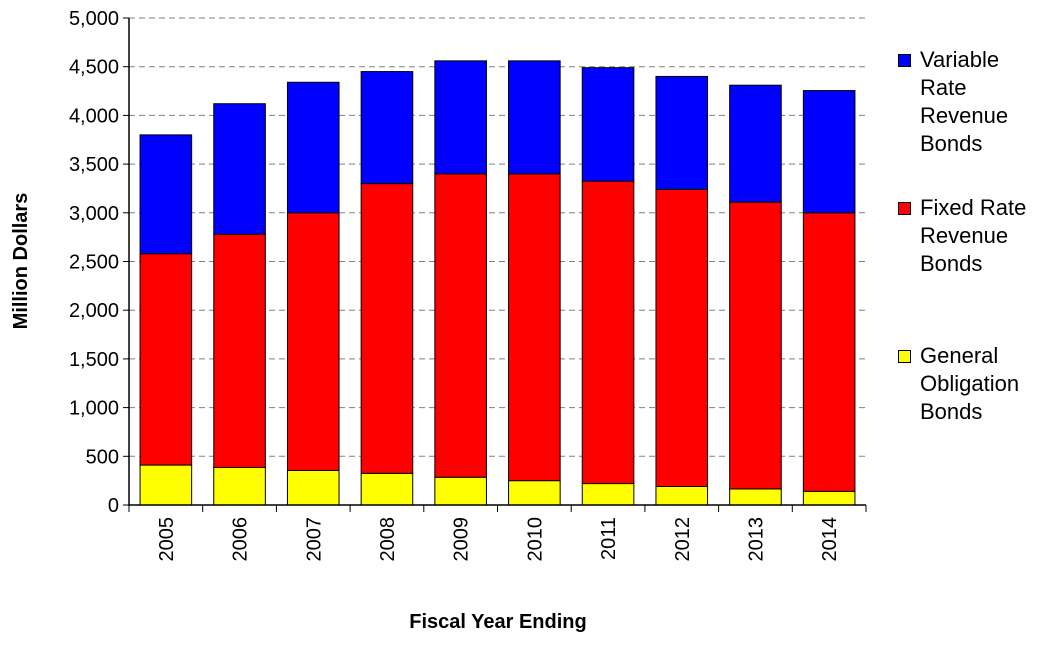  What do you see at coordinates (964, 101) in the screenshot?
I see `legend-label: Variable Rate Revenue Bonds` at bounding box center [964, 101].